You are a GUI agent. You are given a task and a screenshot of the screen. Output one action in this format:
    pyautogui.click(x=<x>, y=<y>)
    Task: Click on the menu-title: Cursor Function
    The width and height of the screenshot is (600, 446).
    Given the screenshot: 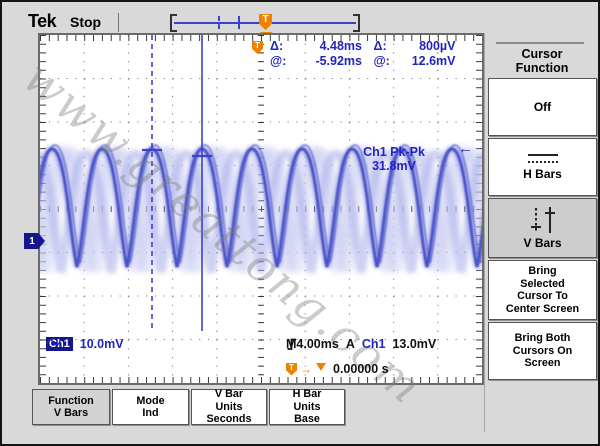 What is the action you would take?
    pyautogui.click(x=542, y=61)
    